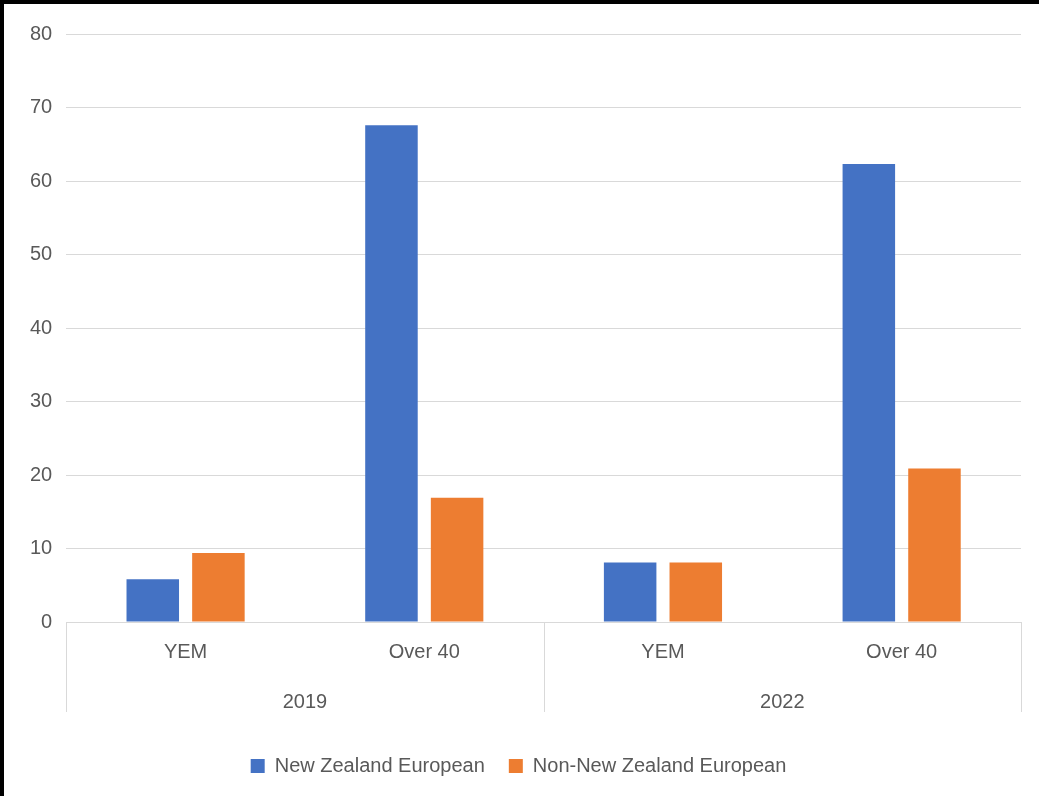 The width and height of the screenshot is (1039, 796). Describe the element at coordinates (41, 106) in the screenshot. I see `y-tick-label: 70` at that location.